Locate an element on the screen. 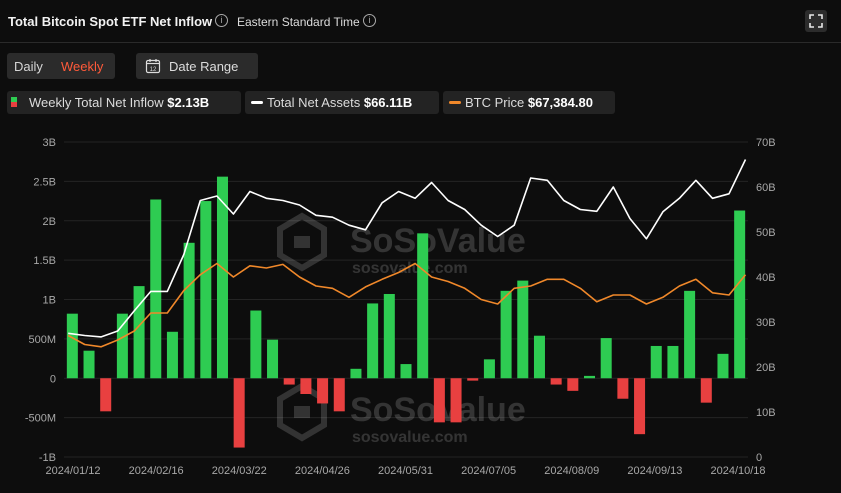 The width and height of the screenshot is (841, 493). interval-toggle: Daily Weekly is located at coordinates (61, 66).